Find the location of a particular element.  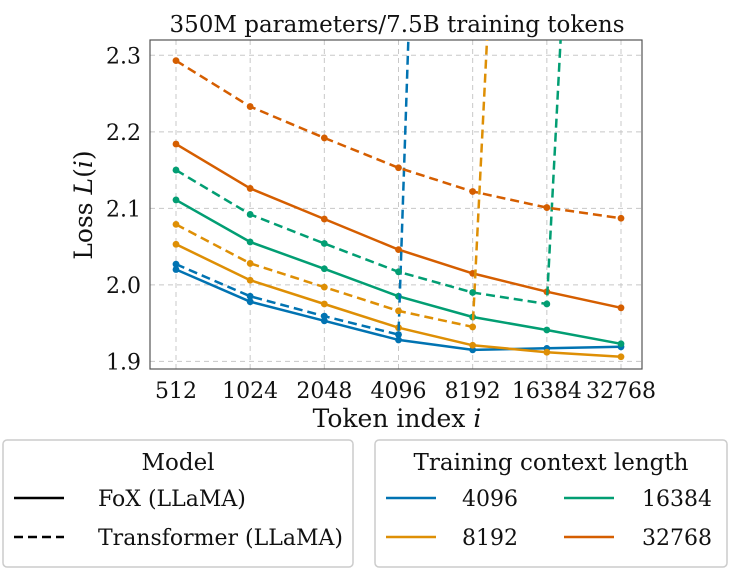

legend-context-label-8192: 8192 is located at coordinates (490, 538).